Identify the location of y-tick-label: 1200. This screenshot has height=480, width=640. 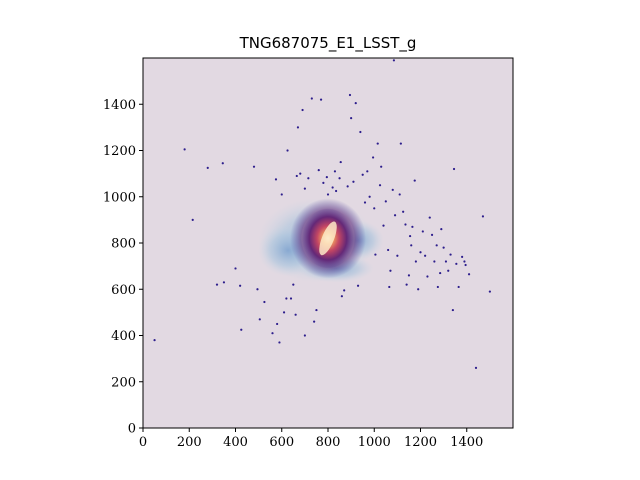
(119, 151).